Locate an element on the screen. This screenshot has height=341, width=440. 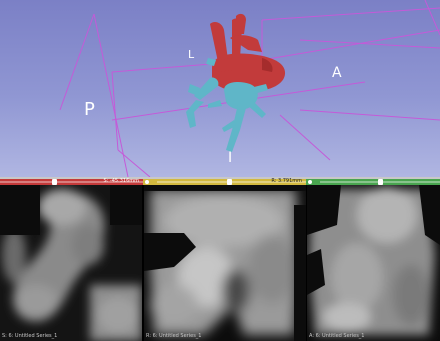
slice-offset-track is located at coordinates (71, 182).